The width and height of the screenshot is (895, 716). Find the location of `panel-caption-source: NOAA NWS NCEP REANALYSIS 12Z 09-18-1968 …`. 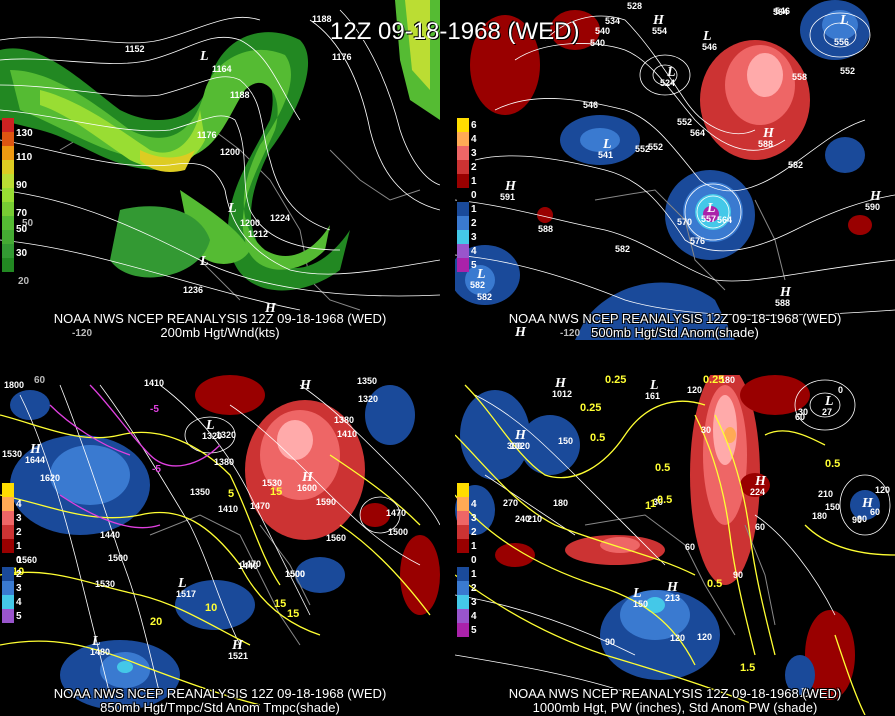

panel-caption-source: NOAA NWS NCEP REANALYSIS 12Z 09-18-1968 … is located at coordinates (675, 693).